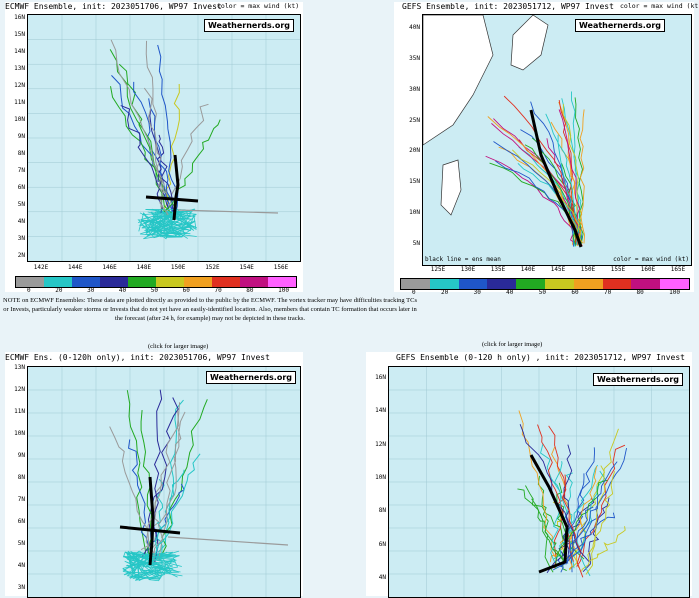  What do you see at coordinates (19, 17) in the screenshot?
I see `lat-label: 16N` at bounding box center [19, 17].